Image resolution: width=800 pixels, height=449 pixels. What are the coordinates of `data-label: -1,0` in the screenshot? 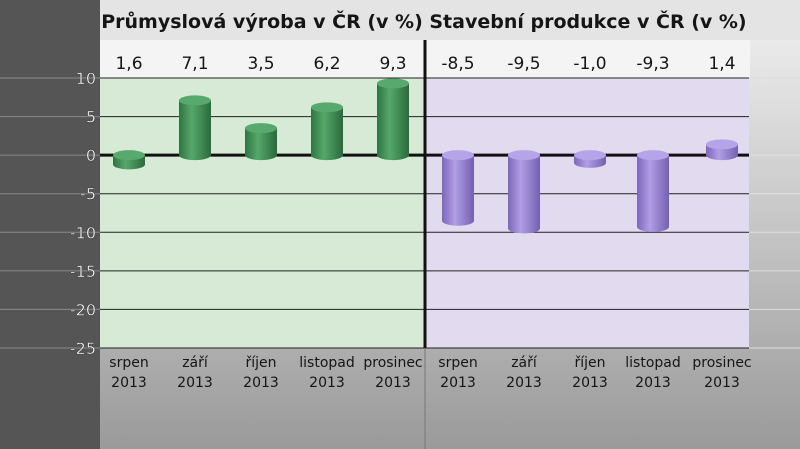 It's located at (589, 64).